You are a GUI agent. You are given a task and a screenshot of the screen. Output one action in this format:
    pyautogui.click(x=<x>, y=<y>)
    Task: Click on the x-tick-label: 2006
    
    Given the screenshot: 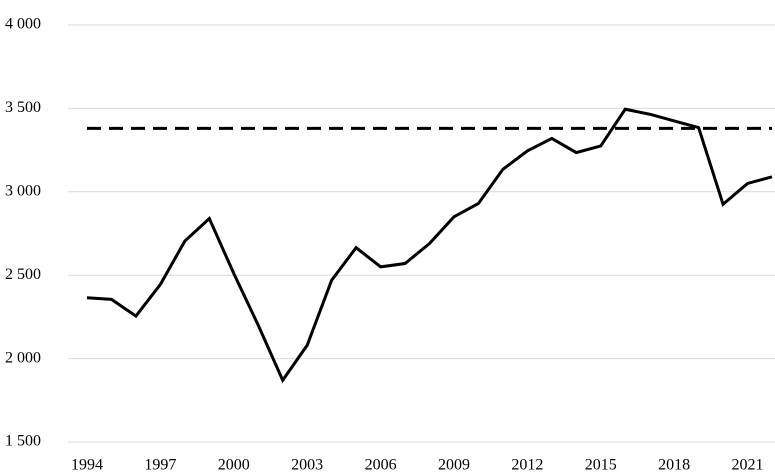 What is the action you would take?
    pyautogui.click(x=381, y=465)
    